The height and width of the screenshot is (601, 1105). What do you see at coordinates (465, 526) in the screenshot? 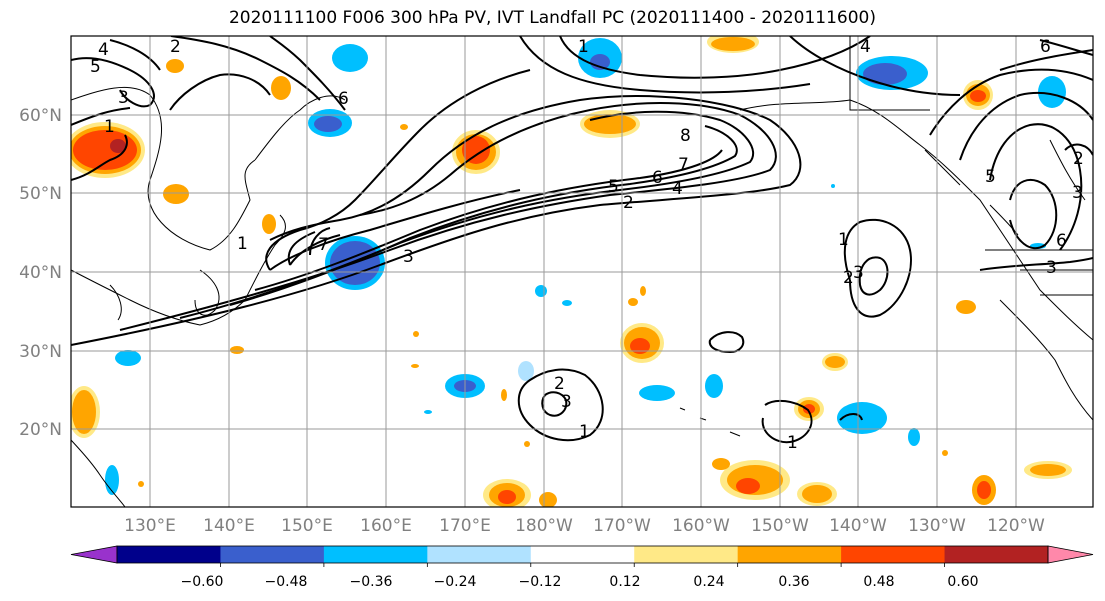
I see `lon-label: 170°E` at bounding box center [465, 526].